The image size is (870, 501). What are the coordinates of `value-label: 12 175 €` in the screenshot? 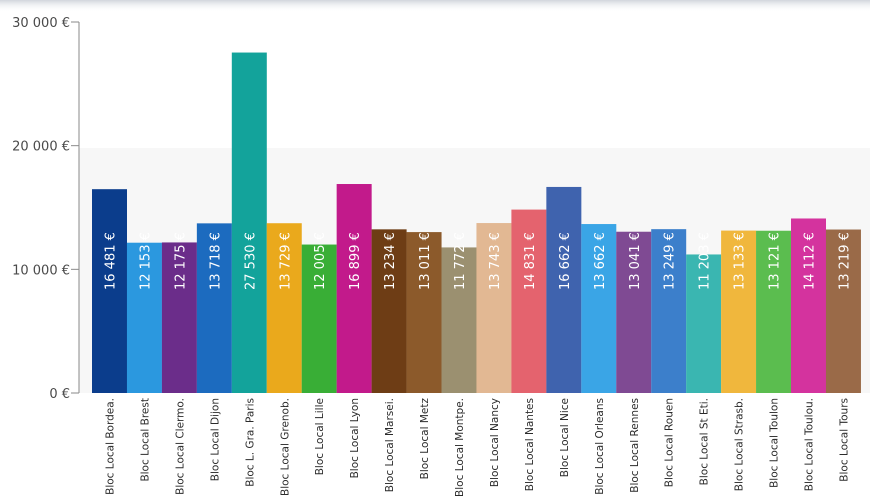 It's located at (180, 261).